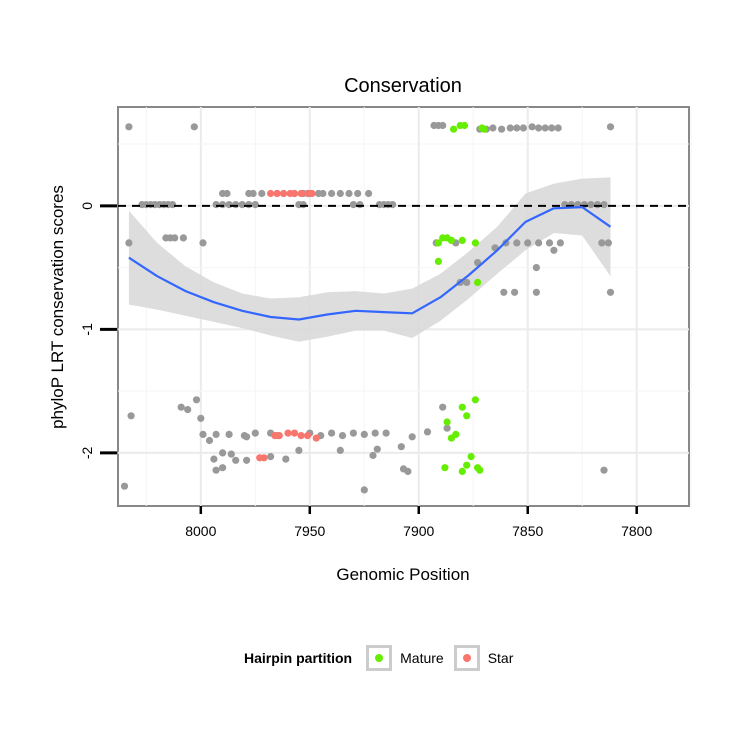  I want to click on legend-label-star: Star, so click(500, 658).